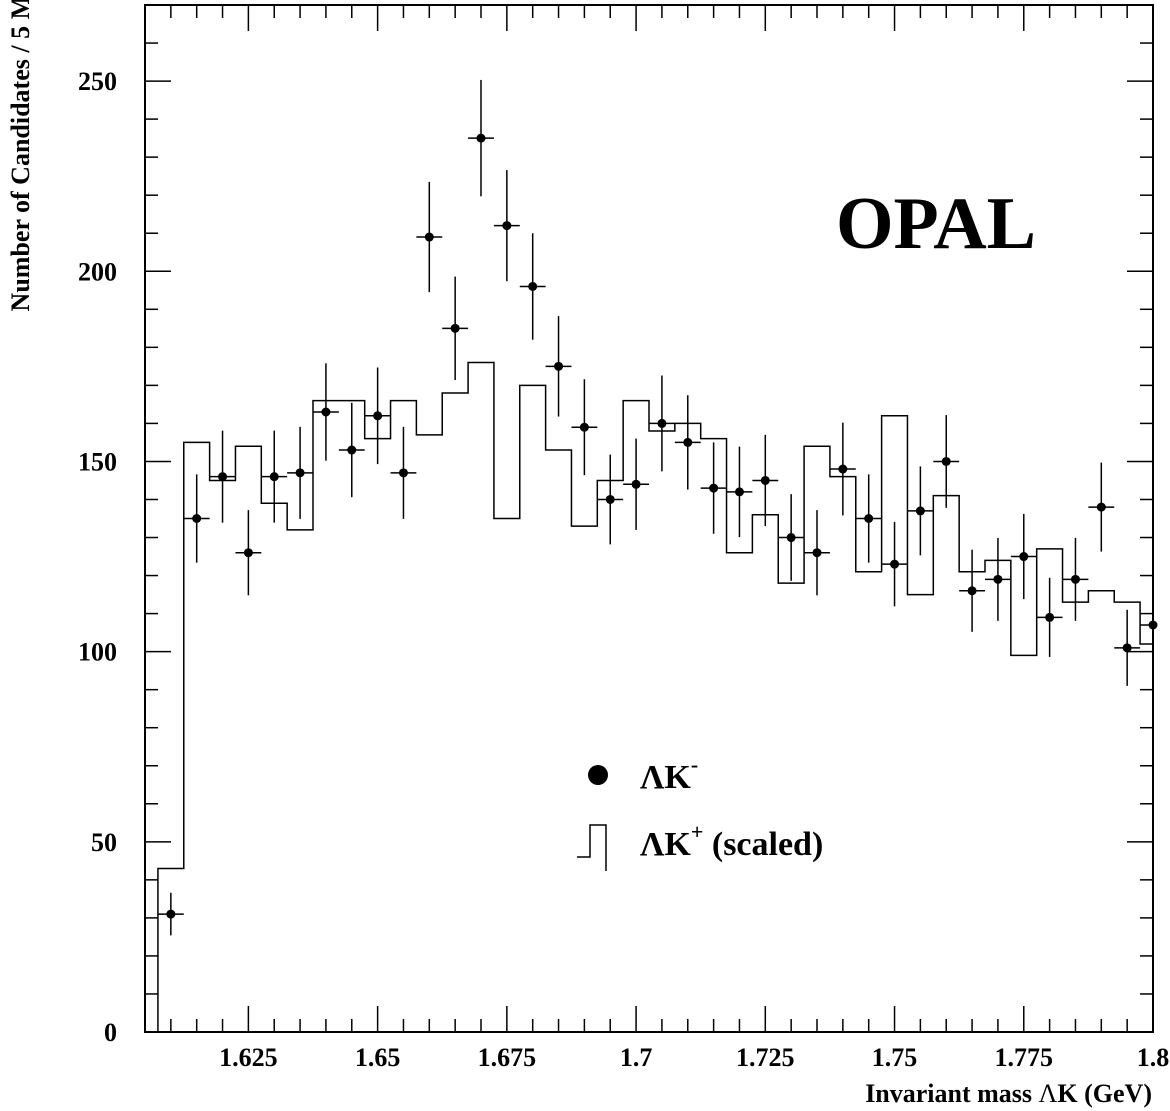 This screenshot has height=1111, width=1170. What do you see at coordinates (700, 811) in the screenshot?
I see `legend: ΛK- ΛK+ (scaled)` at bounding box center [700, 811].